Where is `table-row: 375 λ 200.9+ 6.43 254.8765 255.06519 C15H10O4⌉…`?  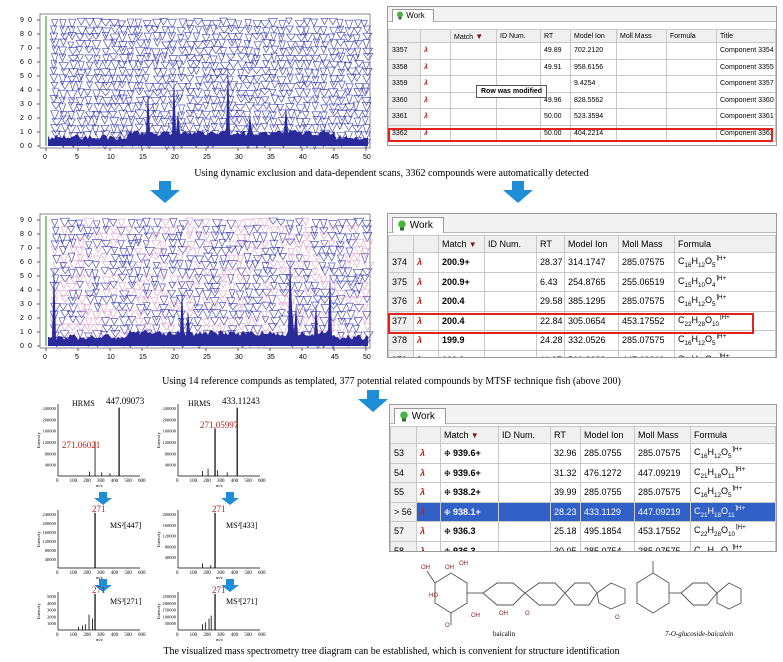 table-row: 375 λ 200.9+ 6.43 254.8765 255.06519 C15H10O4⌉… is located at coordinates (582, 281).